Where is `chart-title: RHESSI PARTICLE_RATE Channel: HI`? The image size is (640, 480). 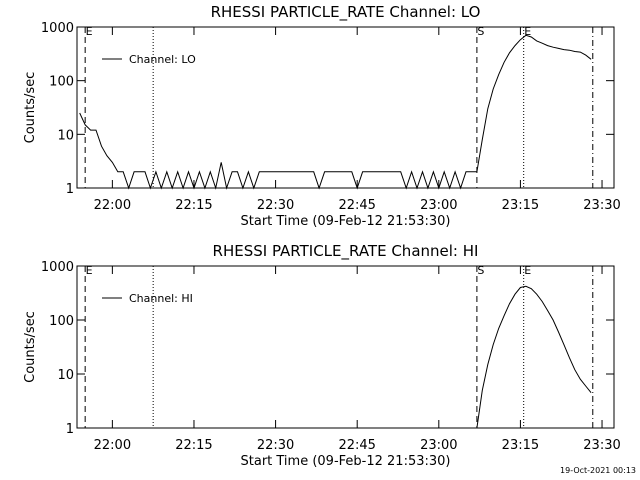
chart-title: RHESSI PARTICLE_RATE Channel: HI is located at coordinates (346, 251).